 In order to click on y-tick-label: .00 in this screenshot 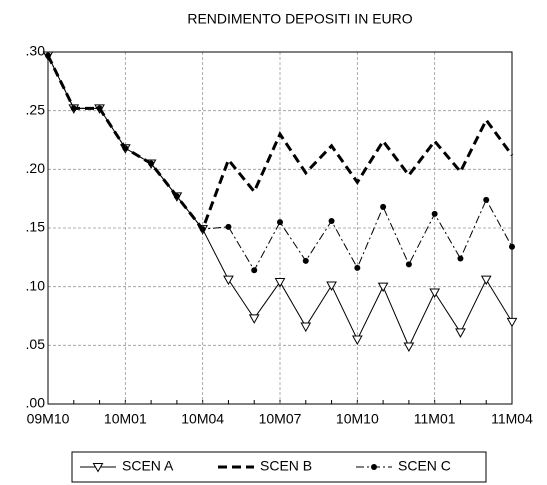, I will do `click(36, 403)`.